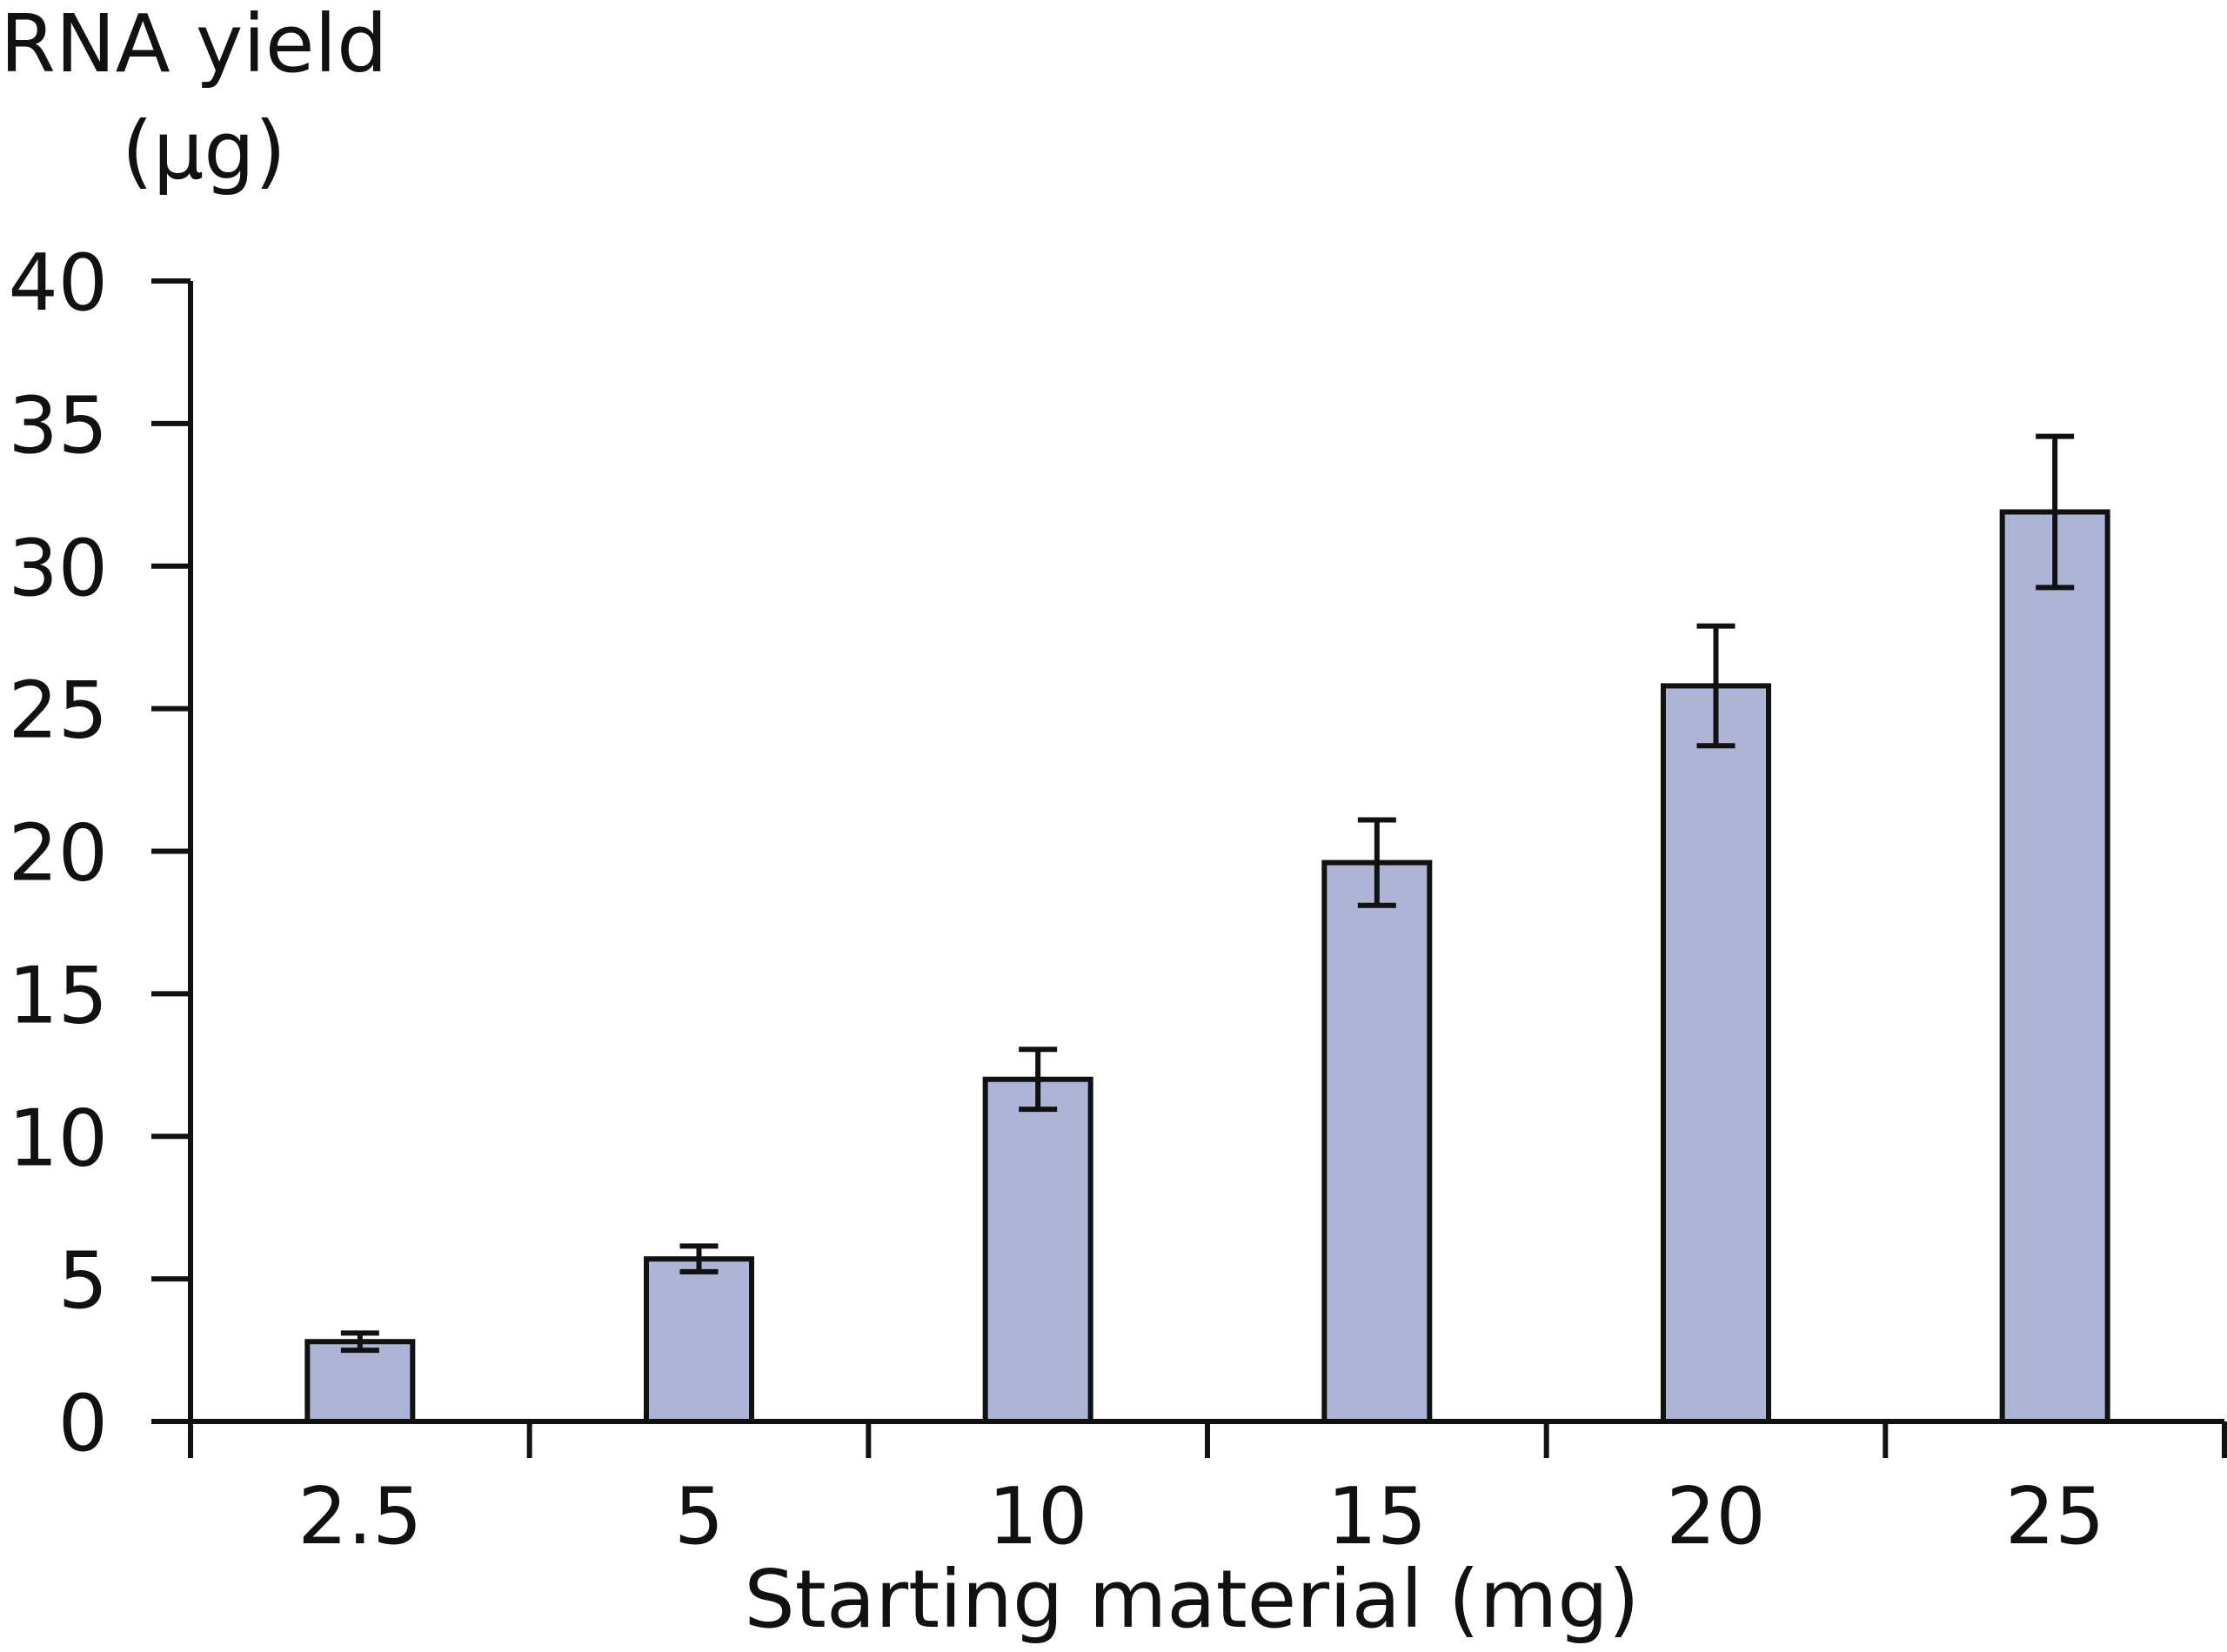  What do you see at coordinates (83, 1281) in the screenshot?
I see `y-tick-label: 5` at bounding box center [83, 1281].